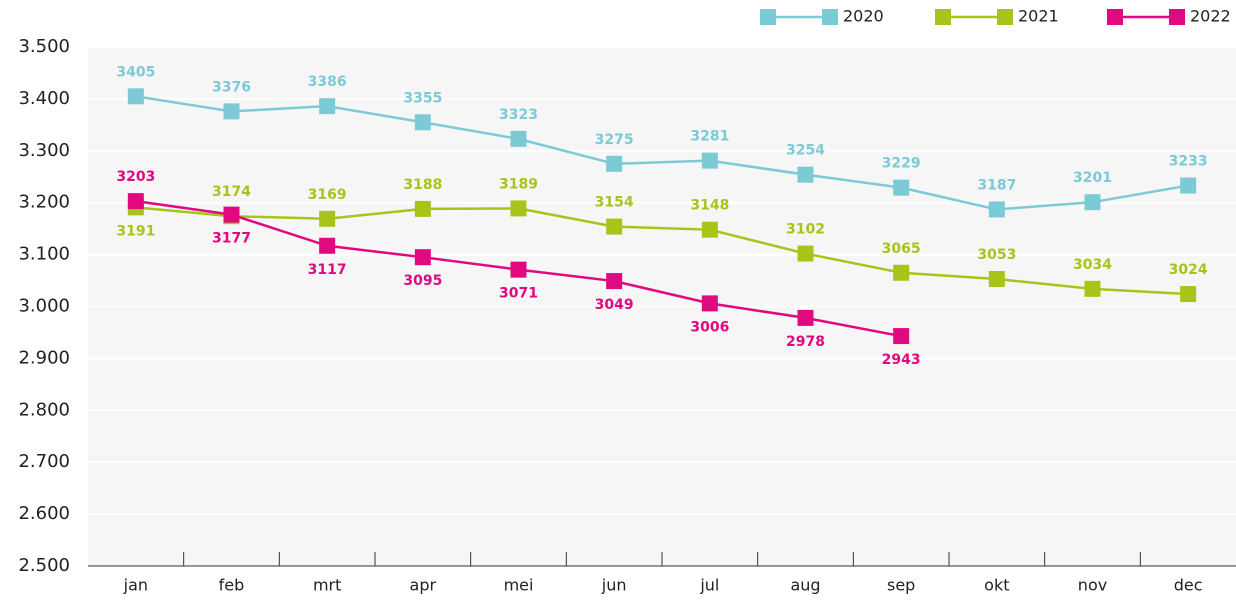 The height and width of the screenshot is (600, 1236). I want to click on data-label: 3386, so click(327, 82).